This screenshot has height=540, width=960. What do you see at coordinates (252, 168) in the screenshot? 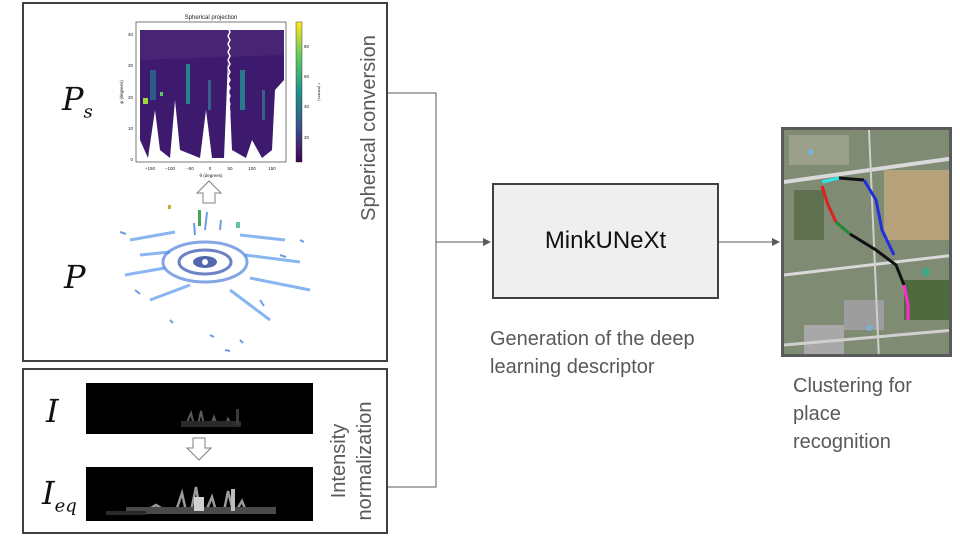
I see `x-tick: 100` at bounding box center [252, 168].